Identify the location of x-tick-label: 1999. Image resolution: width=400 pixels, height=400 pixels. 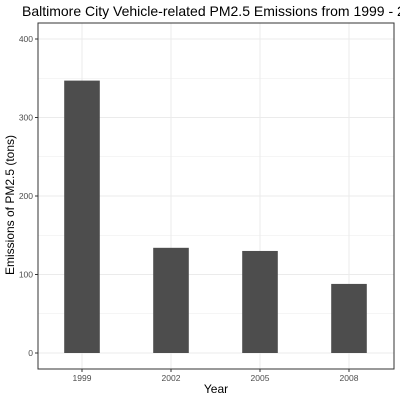
(82, 378).